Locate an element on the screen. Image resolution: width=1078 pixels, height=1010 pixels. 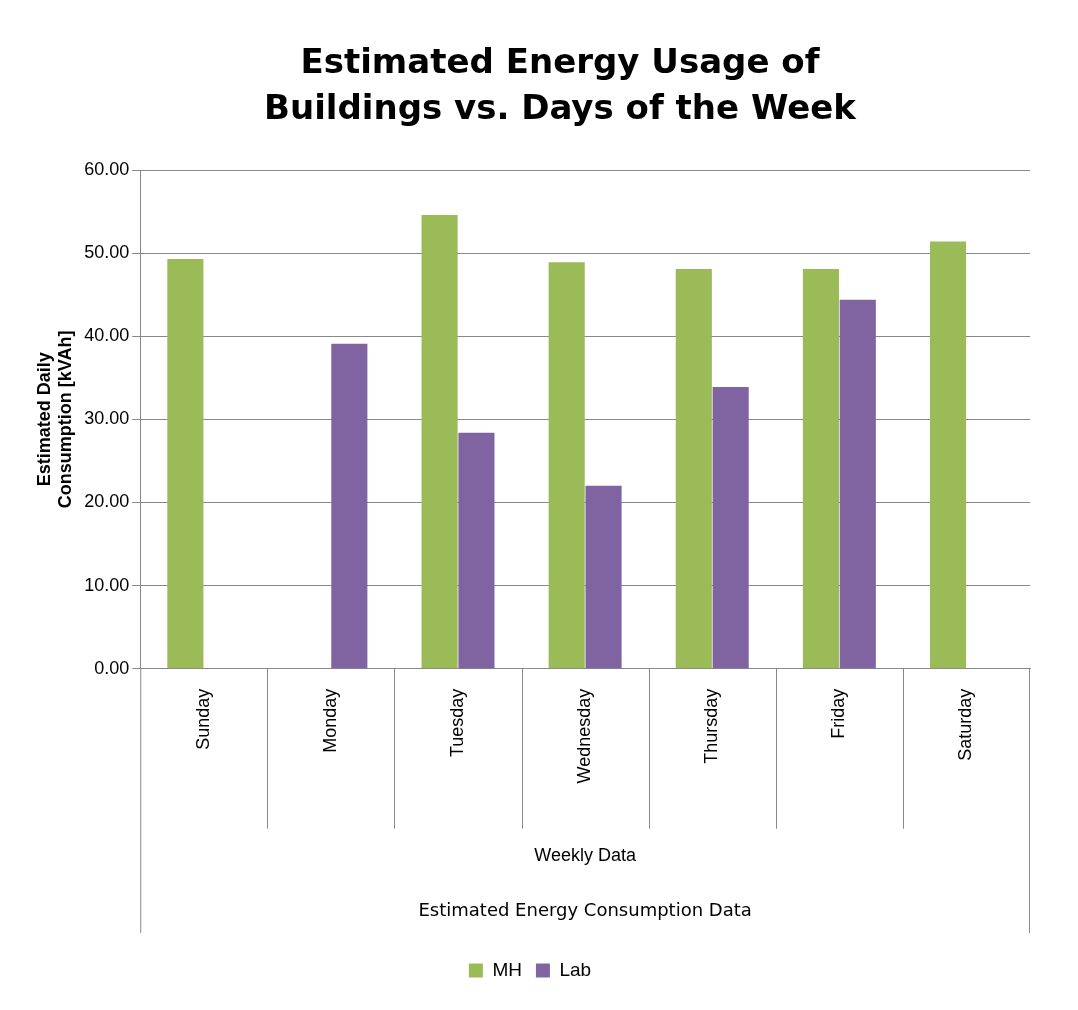
y-tick-label: 0.00 is located at coordinates (112, 667).